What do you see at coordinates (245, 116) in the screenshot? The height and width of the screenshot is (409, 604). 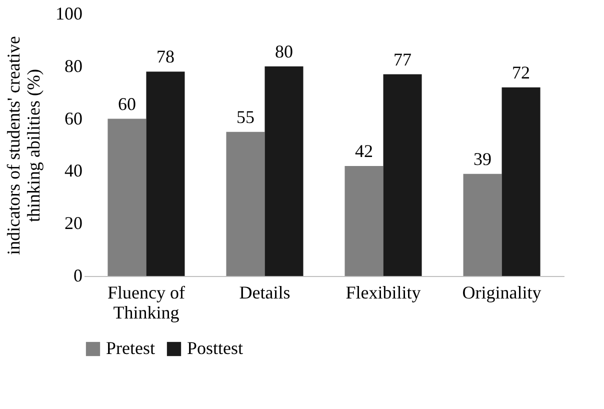 I see `data-label: 55` at bounding box center [245, 116].